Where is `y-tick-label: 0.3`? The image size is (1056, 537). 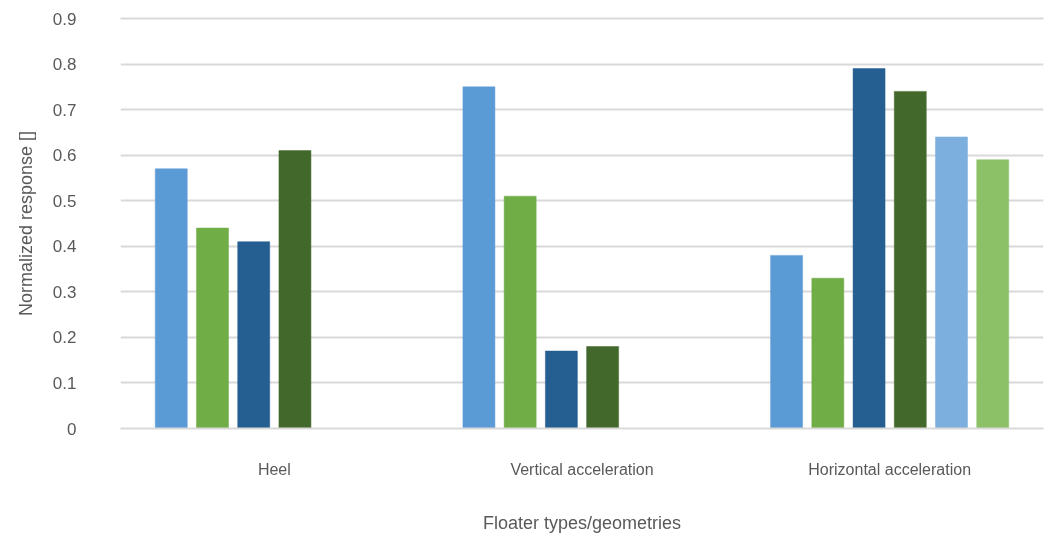 y-tick-label: 0.3 is located at coordinates (64, 292).